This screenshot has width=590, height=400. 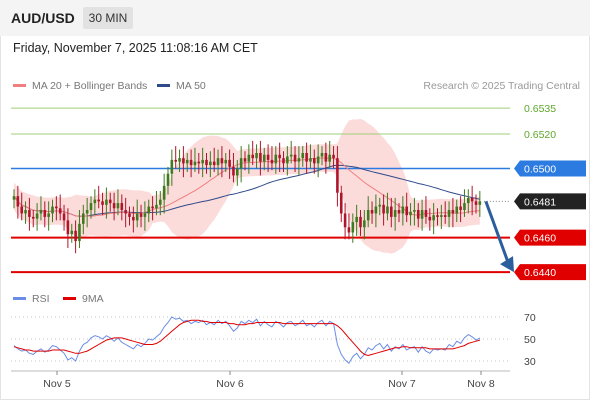 I want to click on price-level-label-1: 0.6520, so click(x=540, y=135).